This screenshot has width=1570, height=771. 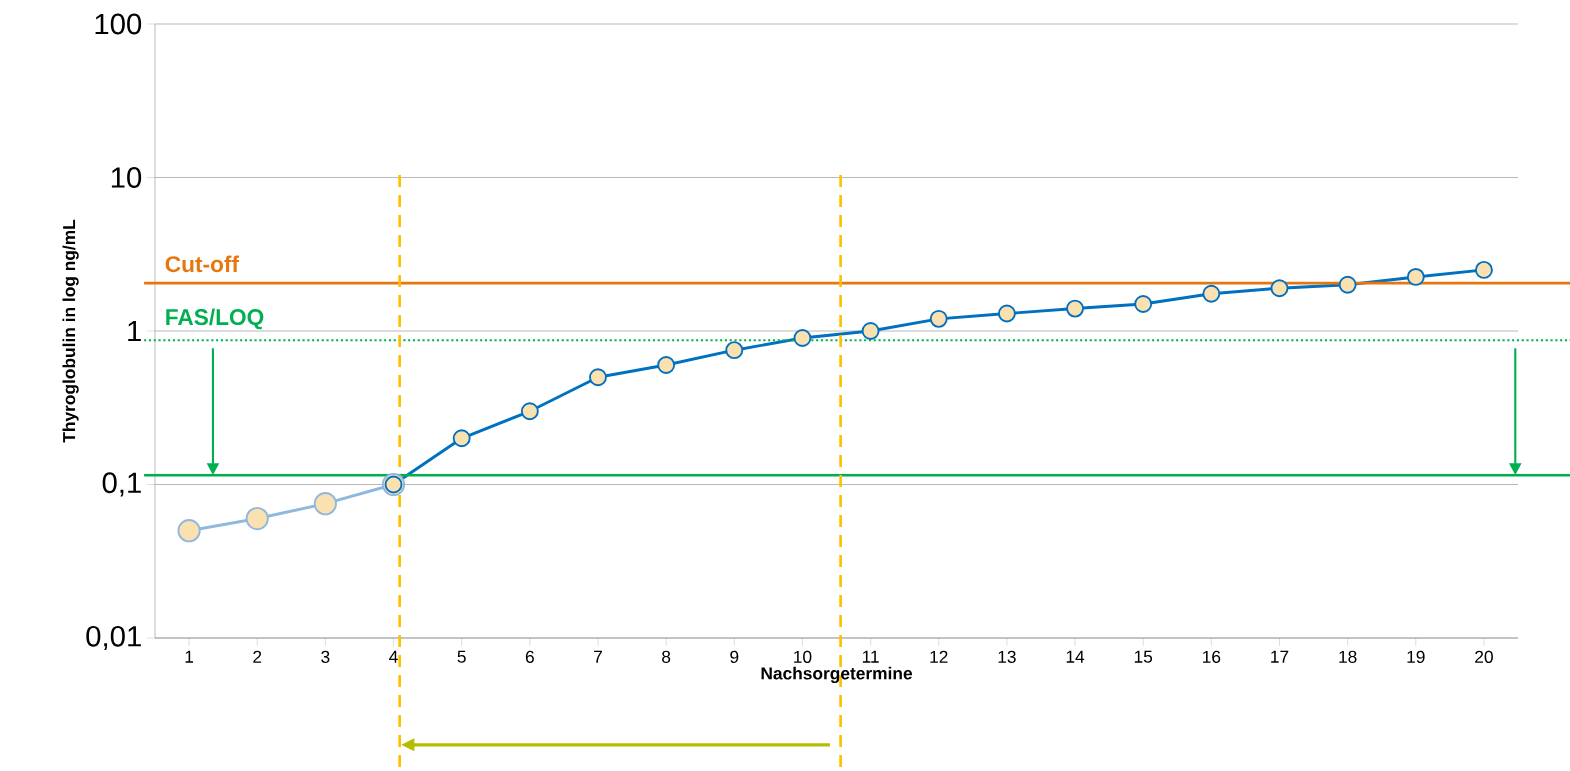 I want to click on x-tick-label: 14, so click(x=1075, y=656).